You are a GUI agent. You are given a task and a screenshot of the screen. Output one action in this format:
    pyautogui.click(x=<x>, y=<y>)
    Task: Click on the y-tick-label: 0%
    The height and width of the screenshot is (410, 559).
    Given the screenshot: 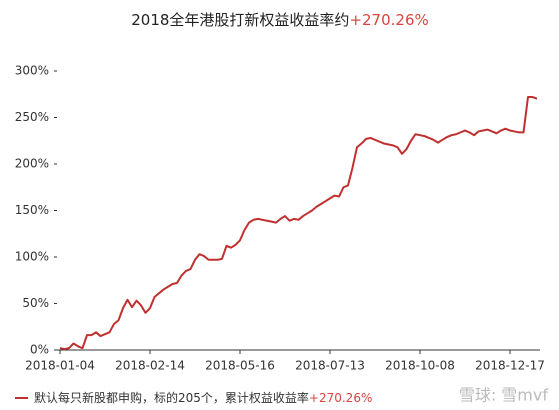 What is the action you would take?
    pyautogui.click(x=39, y=350)
    